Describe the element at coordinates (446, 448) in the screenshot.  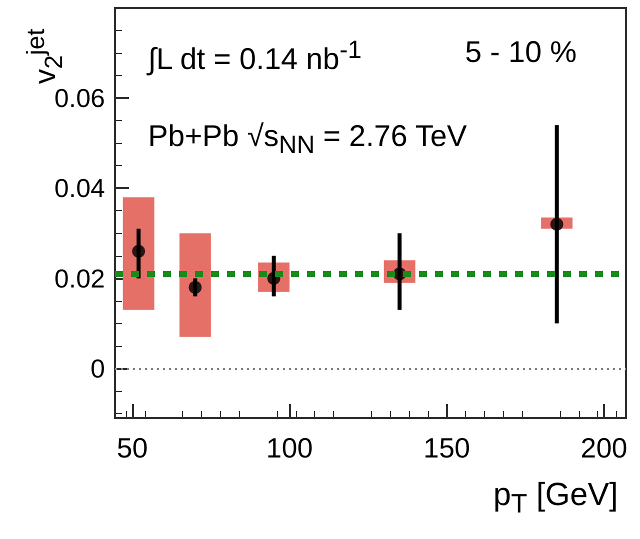
I see `x-tick-label: 150` at that location.